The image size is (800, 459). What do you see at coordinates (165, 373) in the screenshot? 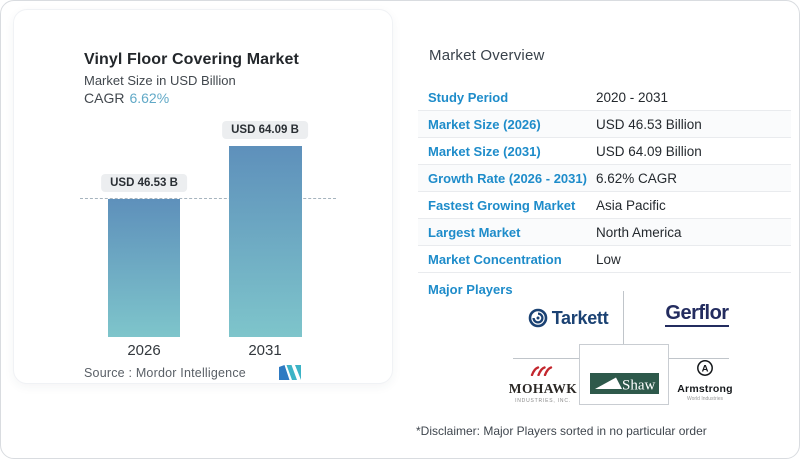
I see `source-label: Source : Mordor Intelligence` at bounding box center [165, 373].